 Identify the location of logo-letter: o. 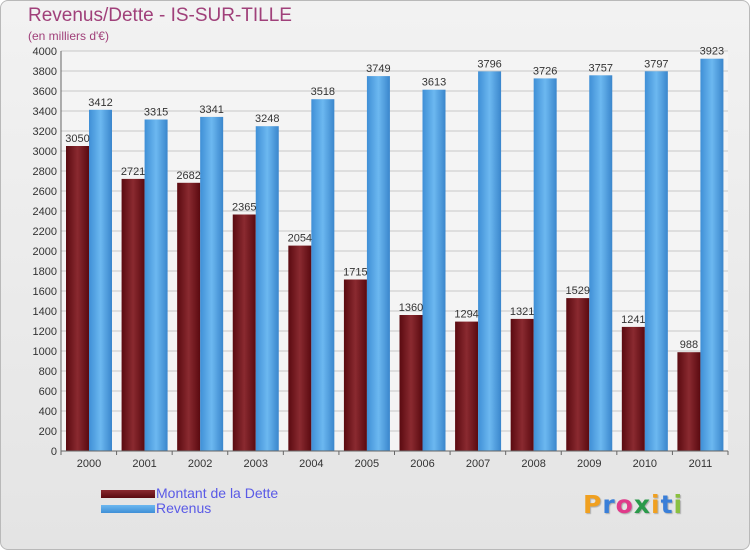
(624, 504).